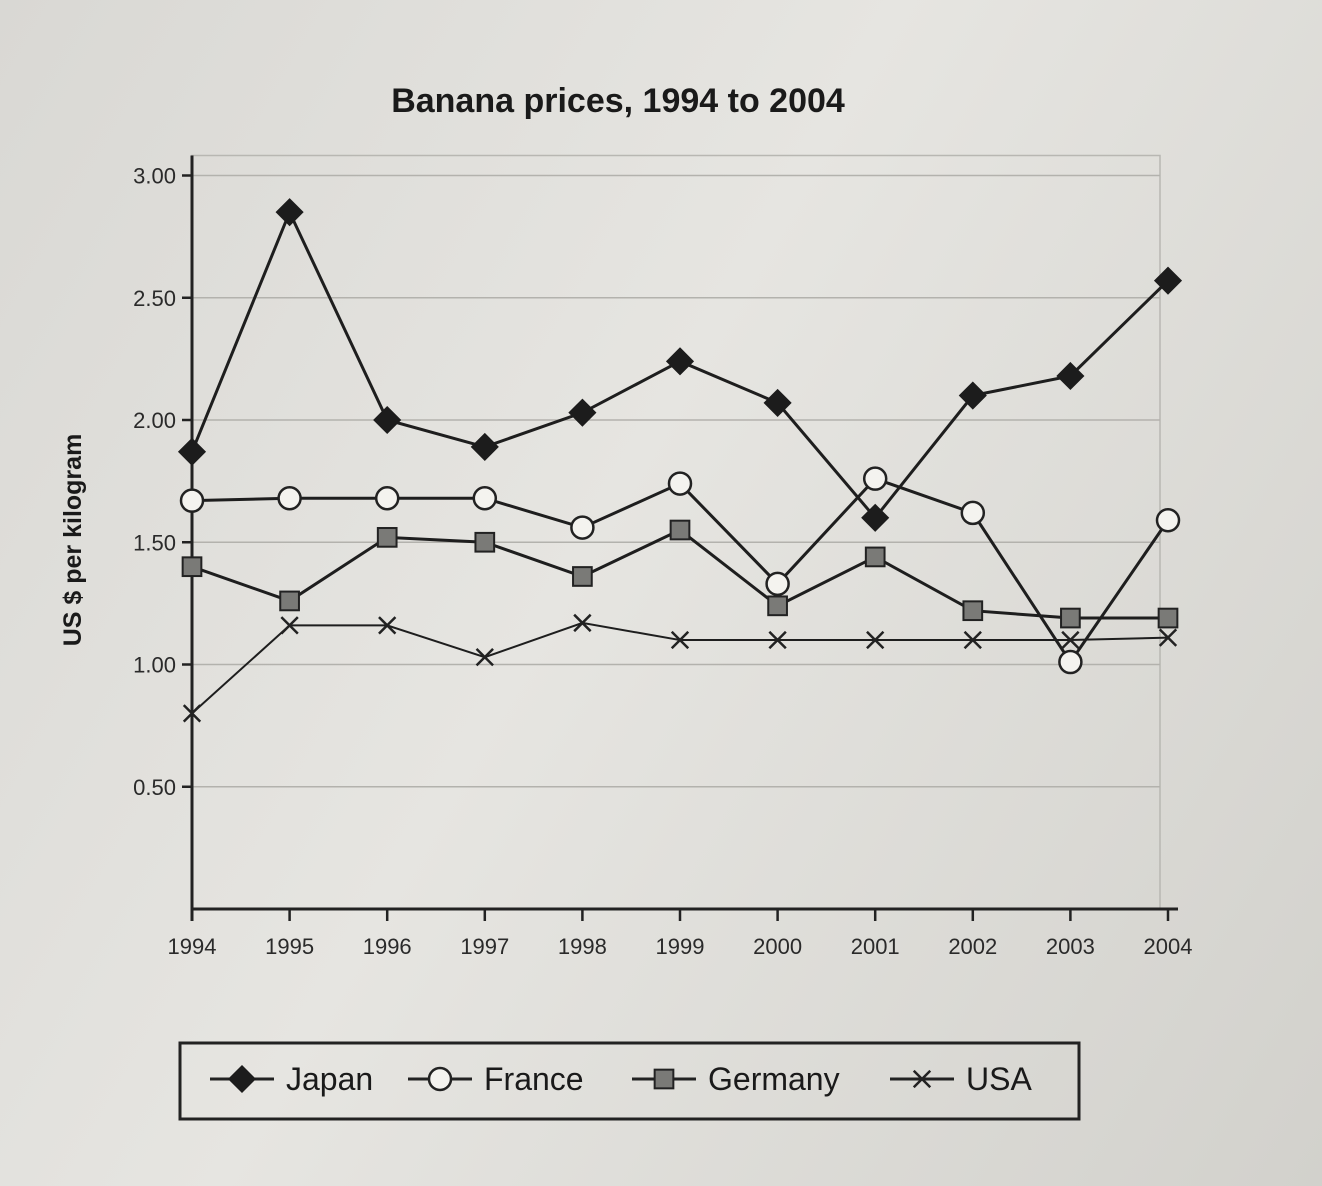 The image size is (1322, 1186). What do you see at coordinates (534, 1079) in the screenshot?
I see `legend-label-france: France` at bounding box center [534, 1079].